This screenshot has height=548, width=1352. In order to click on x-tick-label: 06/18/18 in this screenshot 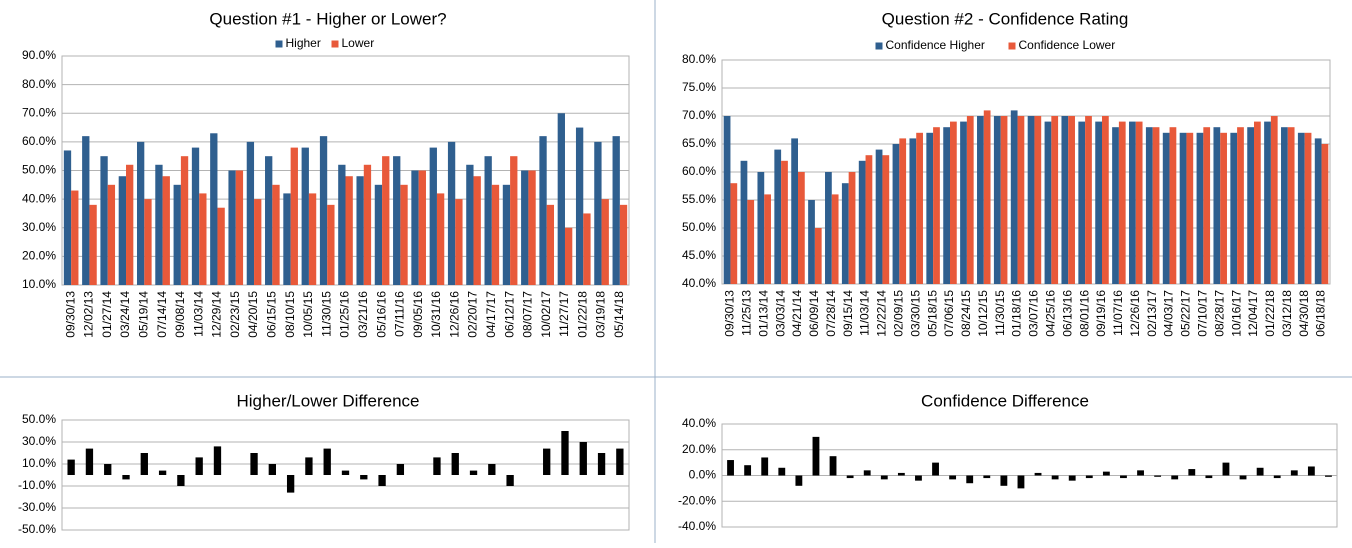, I will do `click(1321, 313)`.